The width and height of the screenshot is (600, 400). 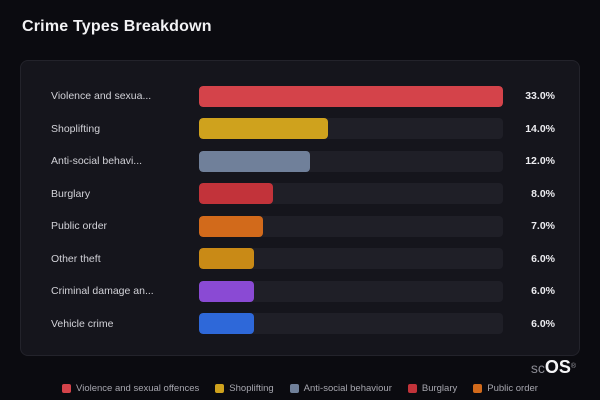 I want to click on logo-prefix: sc, so click(x=537, y=368).